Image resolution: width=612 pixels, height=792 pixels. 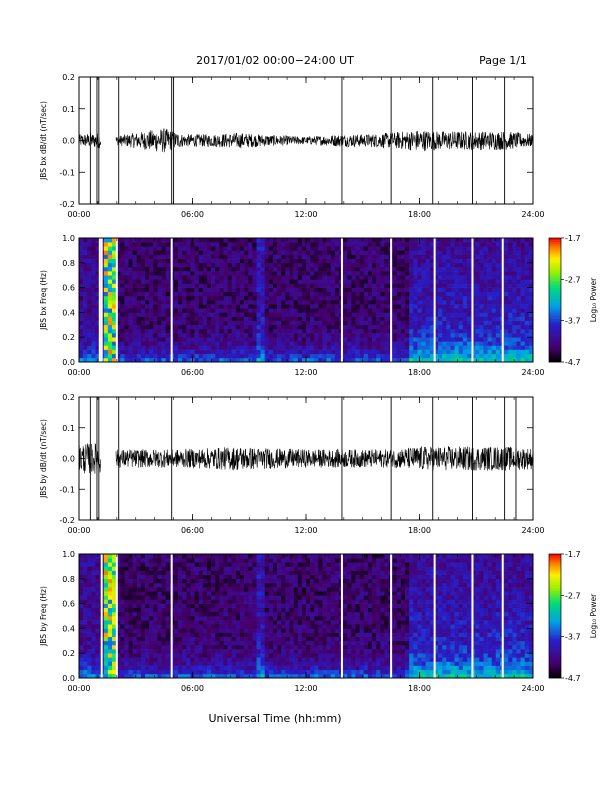 I want to click on y-tick-label: 0.2, so click(x=68, y=397).